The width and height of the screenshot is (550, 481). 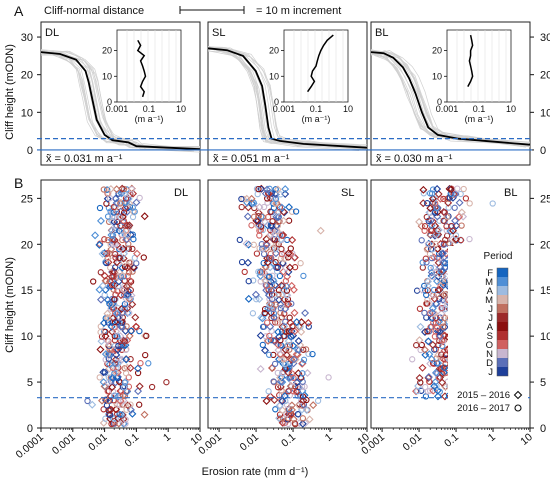 What do you see at coordinates (298, 11) in the screenshot?
I see `scale-note: = 10 m increment` at bounding box center [298, 11].